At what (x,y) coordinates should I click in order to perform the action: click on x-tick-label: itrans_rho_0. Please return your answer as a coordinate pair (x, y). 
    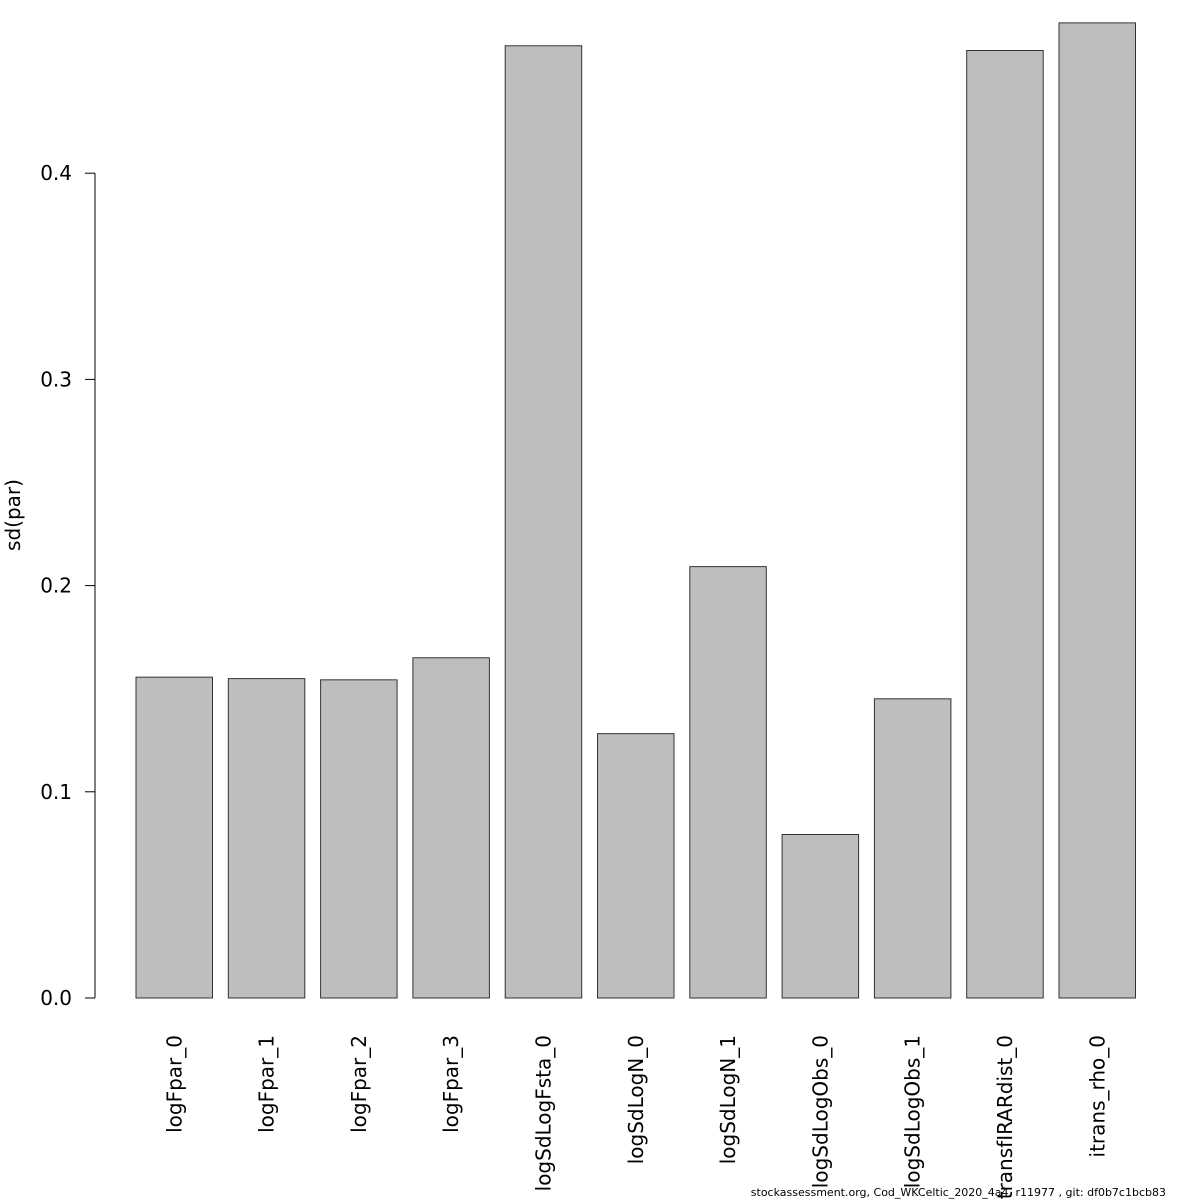
    Looking at the image, I should click on (1097, 1096).